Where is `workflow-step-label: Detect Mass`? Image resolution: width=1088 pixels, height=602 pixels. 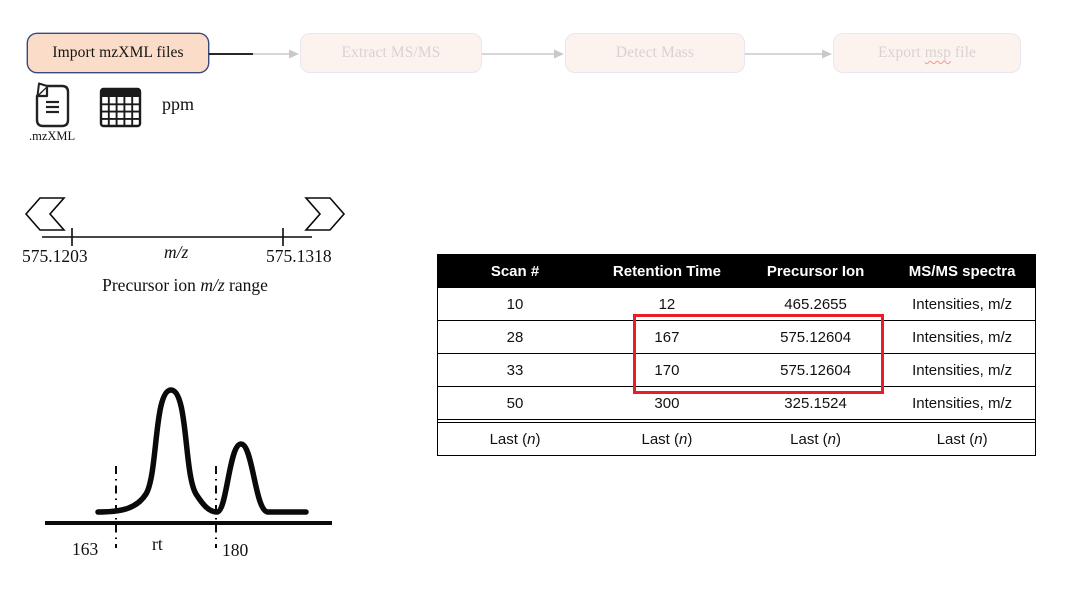 workflow-step-label: Detect Mass is located at coordinates (655, 52).